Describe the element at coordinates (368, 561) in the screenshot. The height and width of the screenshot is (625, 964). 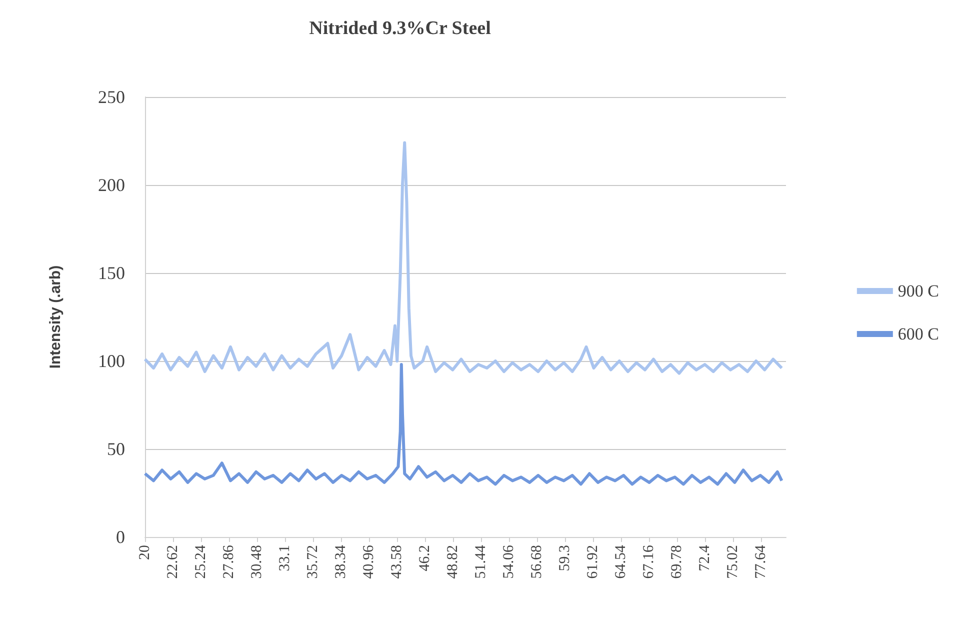
I see `x-tick-label: 40.96` at that location.